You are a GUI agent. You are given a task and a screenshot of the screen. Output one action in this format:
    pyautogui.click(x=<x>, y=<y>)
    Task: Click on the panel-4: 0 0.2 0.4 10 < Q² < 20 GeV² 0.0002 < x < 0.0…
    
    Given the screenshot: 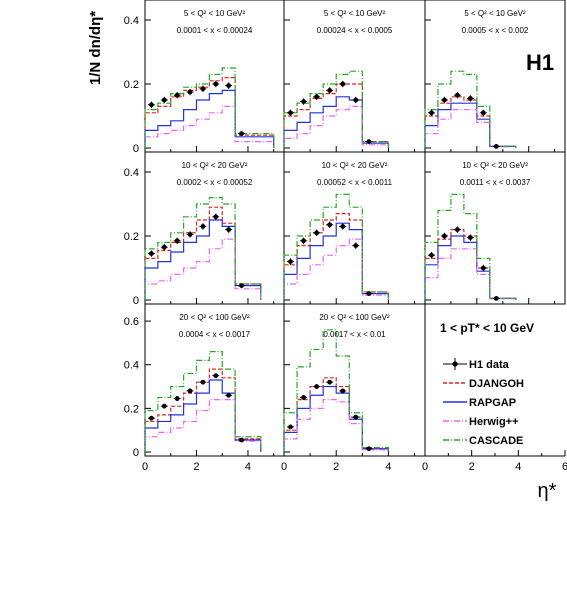 What is the action you would take?
    pyautogui.click(x=204, y=229)
    